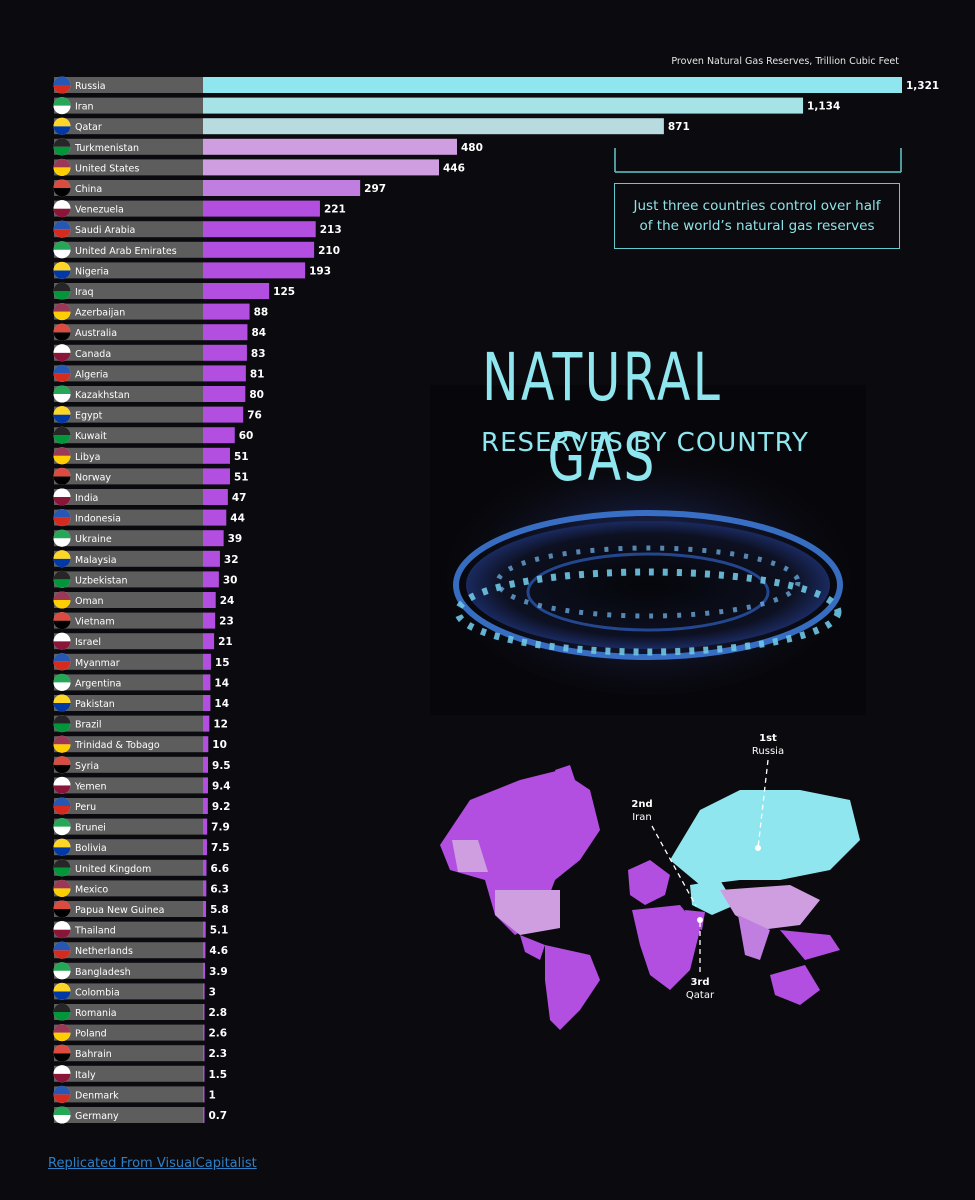 The height and width of the screenshot is (1200, 975). Describe the element at coordinates (97, 1116) in the screenshot. I see `category-label-germany: Germany` at that location.